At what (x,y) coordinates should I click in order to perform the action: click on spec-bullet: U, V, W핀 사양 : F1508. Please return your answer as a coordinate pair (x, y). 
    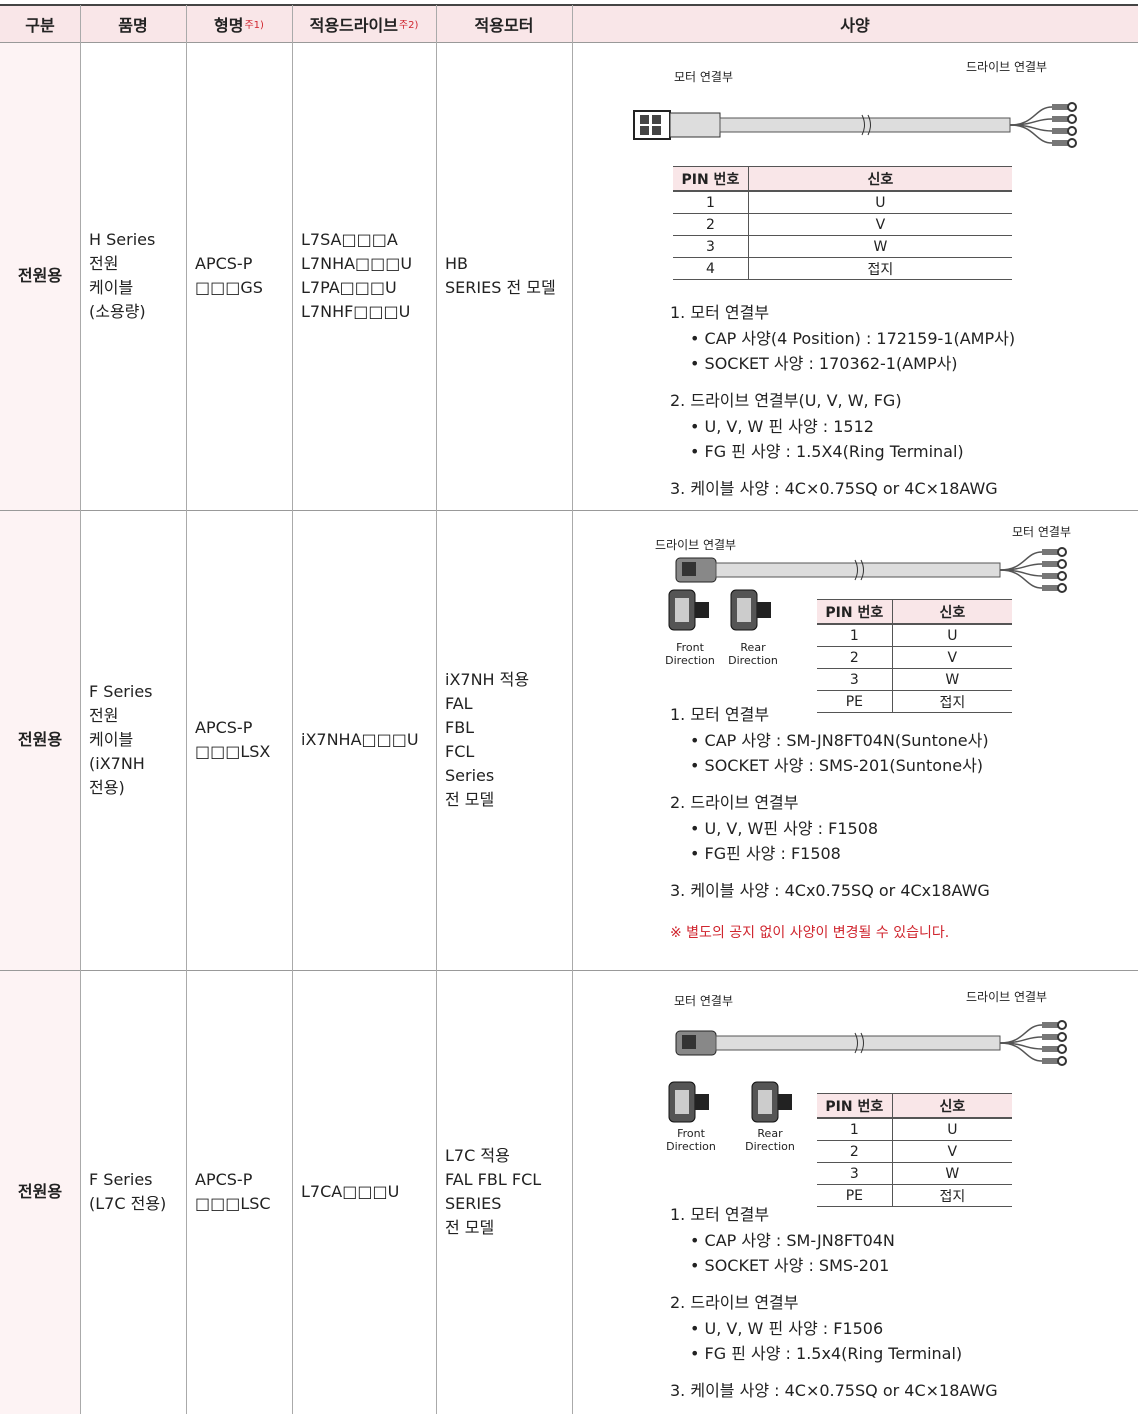
    Looking at the image, I should click on (830, 828).